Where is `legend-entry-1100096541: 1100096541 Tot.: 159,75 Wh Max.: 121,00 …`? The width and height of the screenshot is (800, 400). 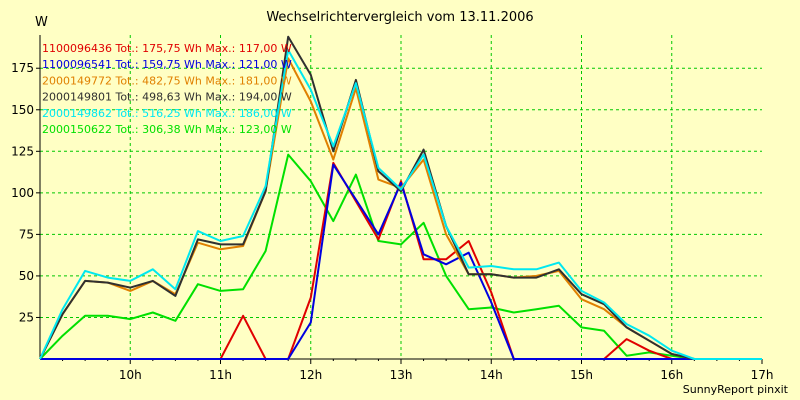
legend-entry-1100096541: 1100096541 Tot.: 159,75 Wh Max.: 121,00 … is located at coordinates (167, 64).